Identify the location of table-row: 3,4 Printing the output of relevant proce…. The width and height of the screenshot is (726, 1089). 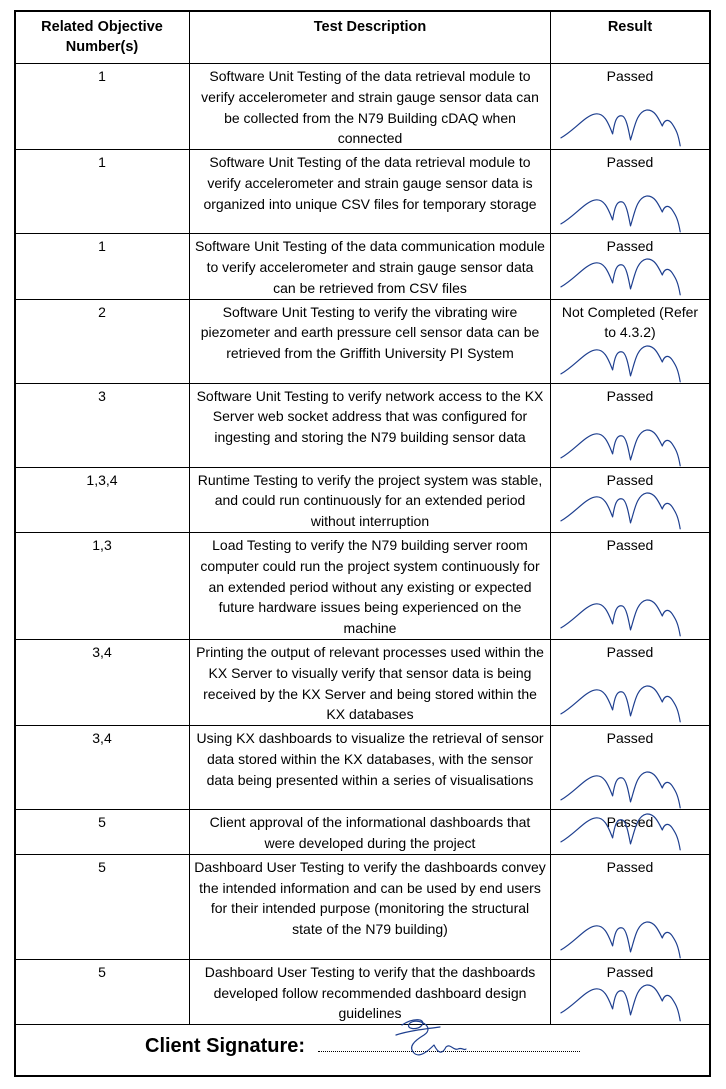
(362, 682).